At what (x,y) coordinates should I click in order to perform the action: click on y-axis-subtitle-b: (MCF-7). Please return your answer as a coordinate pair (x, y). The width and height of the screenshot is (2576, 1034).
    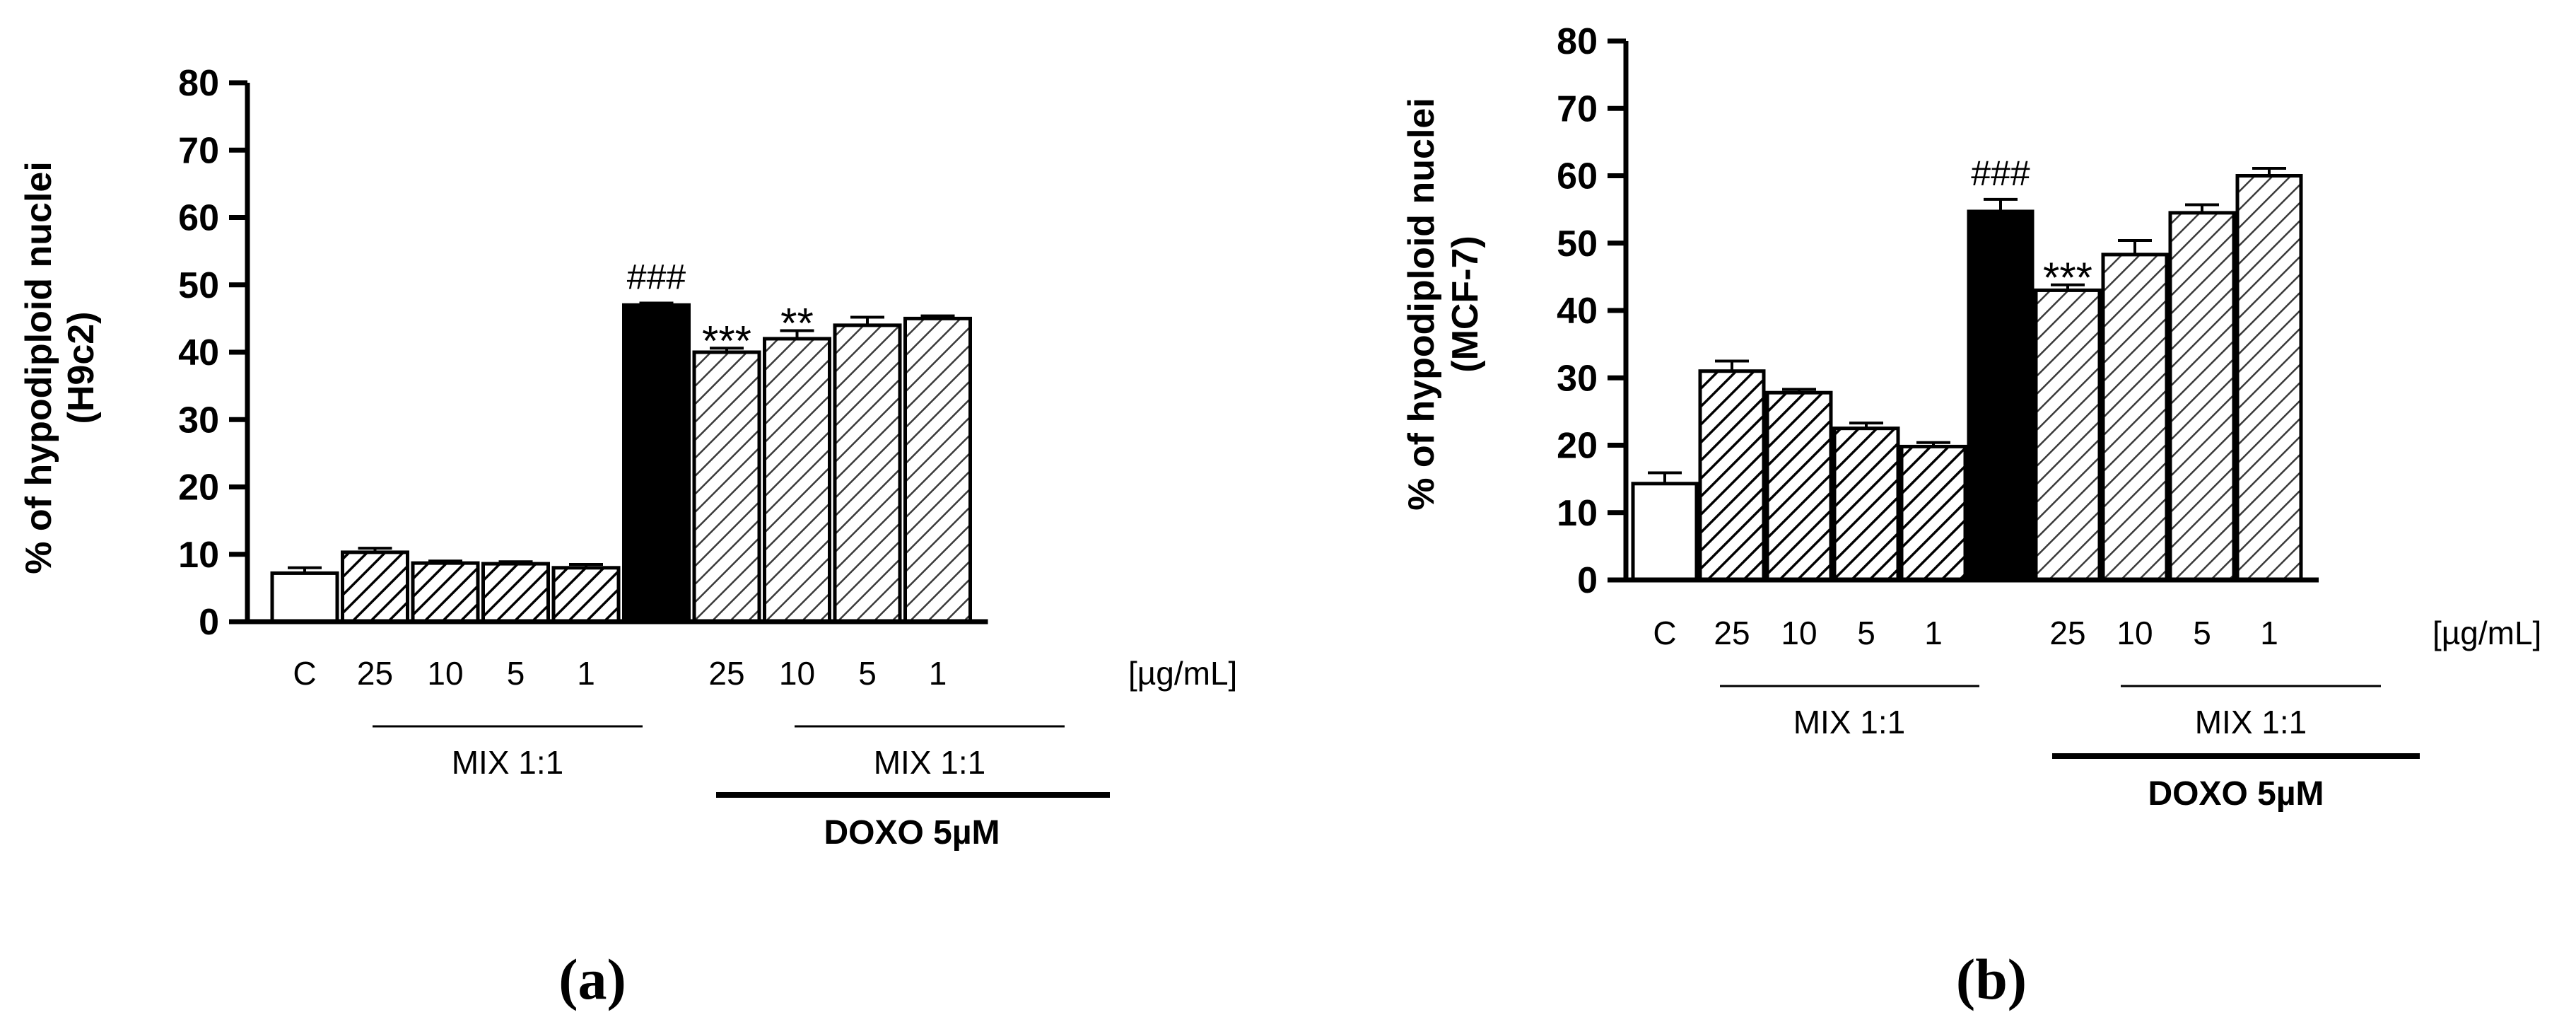
    Looking at the image, I should click on (1465, 304).